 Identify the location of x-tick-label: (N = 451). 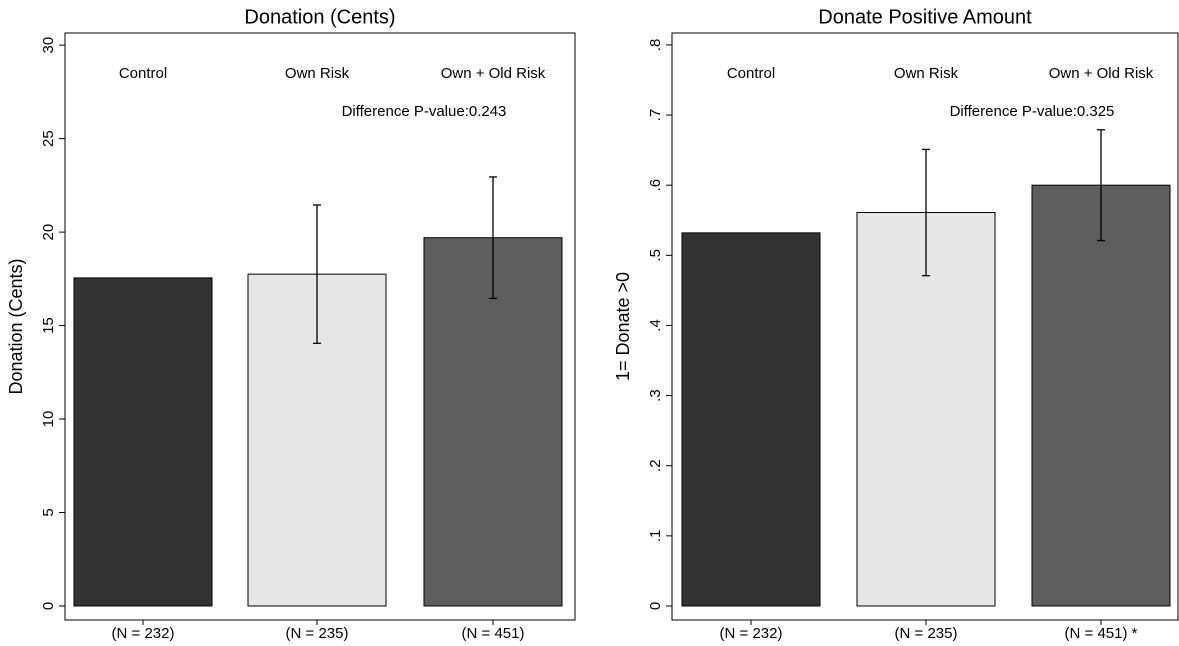
(493, 633).